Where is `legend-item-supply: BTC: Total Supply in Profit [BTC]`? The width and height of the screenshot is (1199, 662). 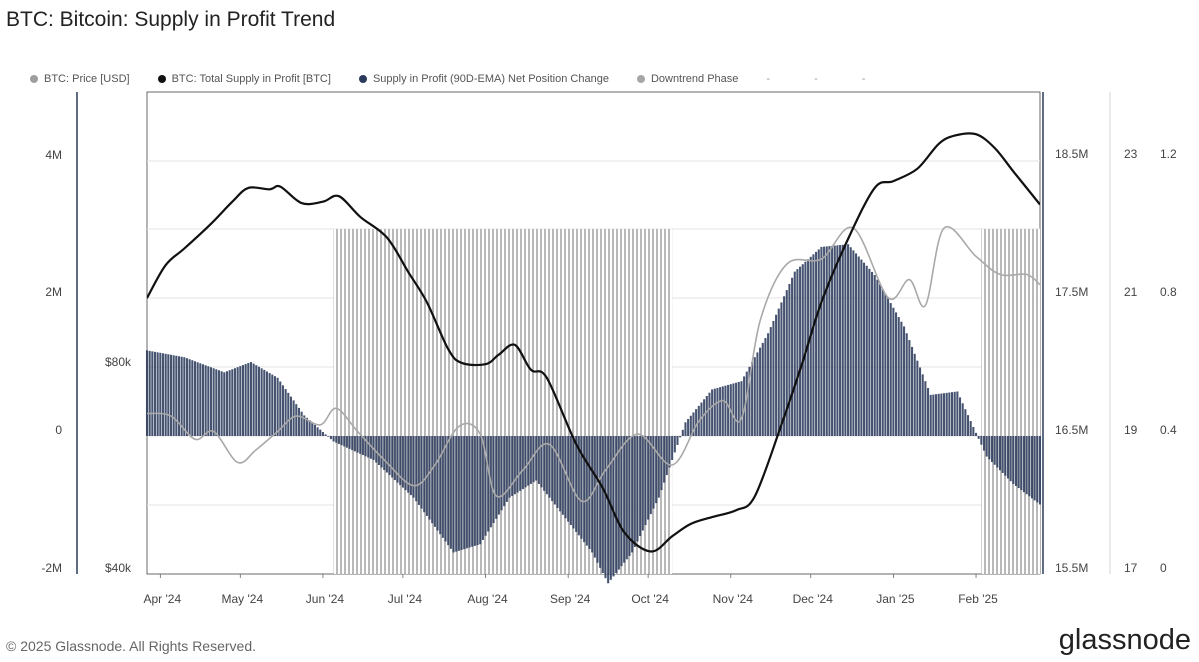 legend-item-supply: BTC: Total Supply in Profit [BTC] is located at coordinates (244, 79).